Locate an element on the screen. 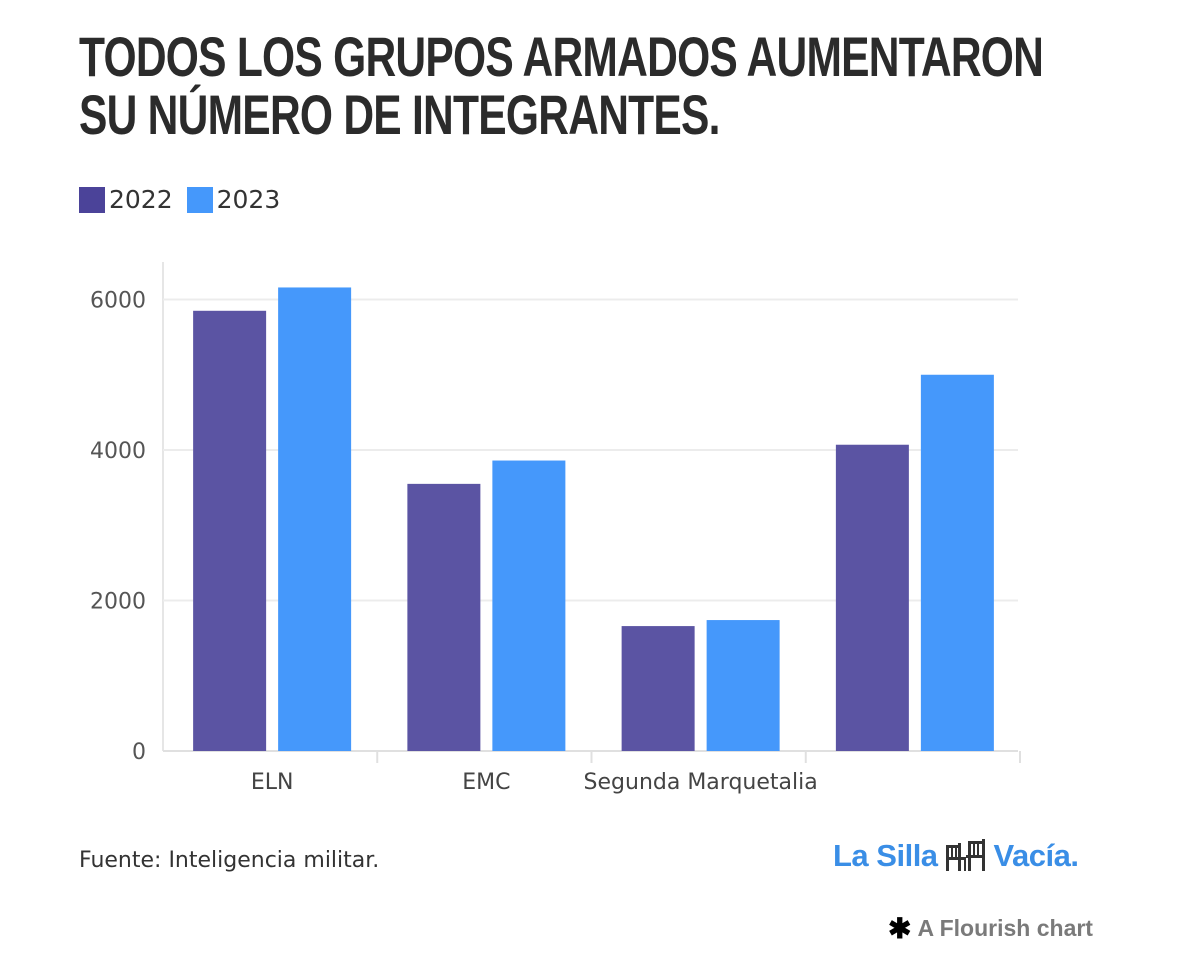  la-silla-vacia-logo: La Silla Vacía. is located at coordinates (956, 856).